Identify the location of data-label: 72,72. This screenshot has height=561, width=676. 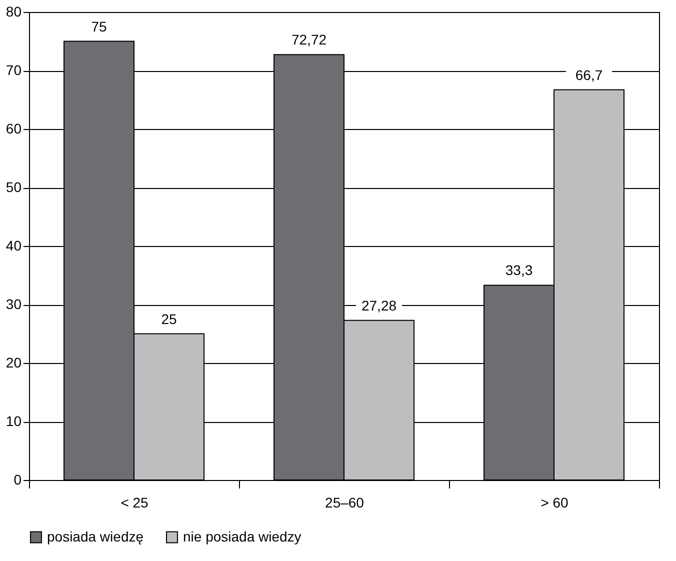
(309, 40).